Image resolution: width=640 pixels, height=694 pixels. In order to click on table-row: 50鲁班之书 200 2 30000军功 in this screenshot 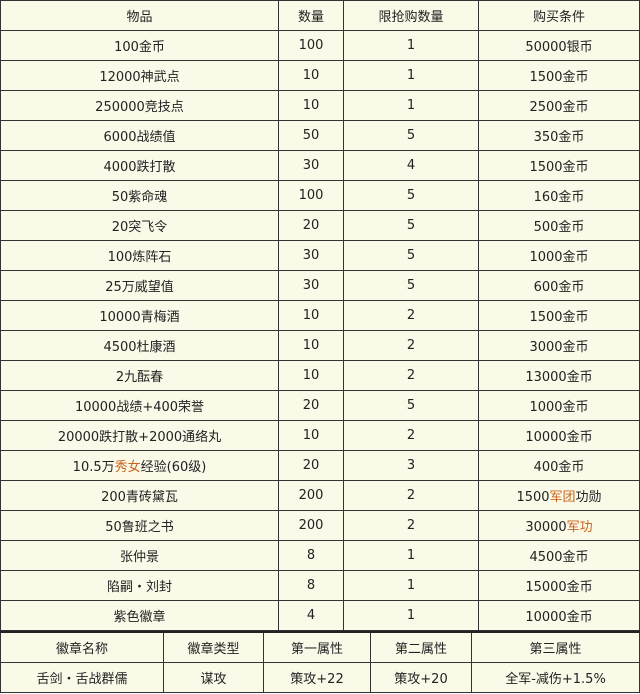, I will do `click(320, 525)`.